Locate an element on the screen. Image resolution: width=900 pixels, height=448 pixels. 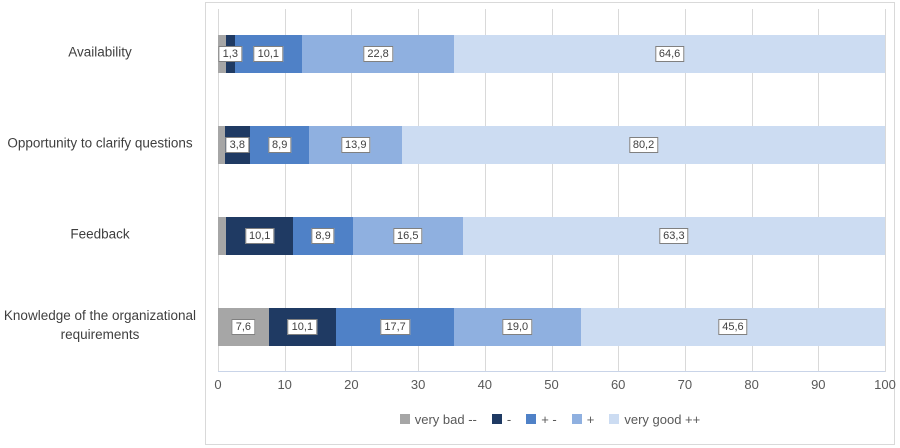
x-tick-label: 30 is located at coordinates (418, 384).